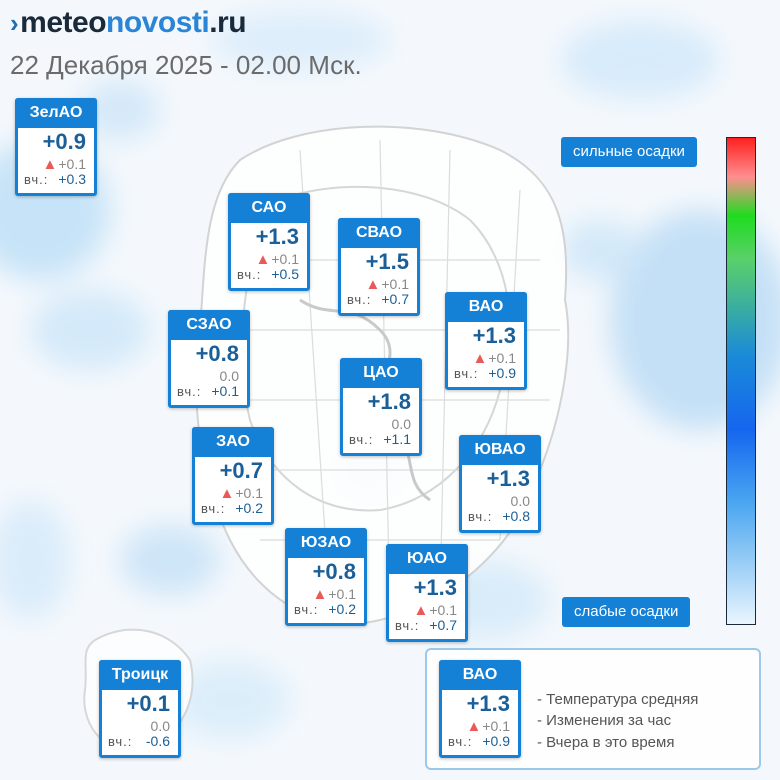 The height and width of the screenshot is (780, 780). Describe the element at coordinates (626, 612) in the screenshot. I see `scale-label-light: слабые осадки` at that location.